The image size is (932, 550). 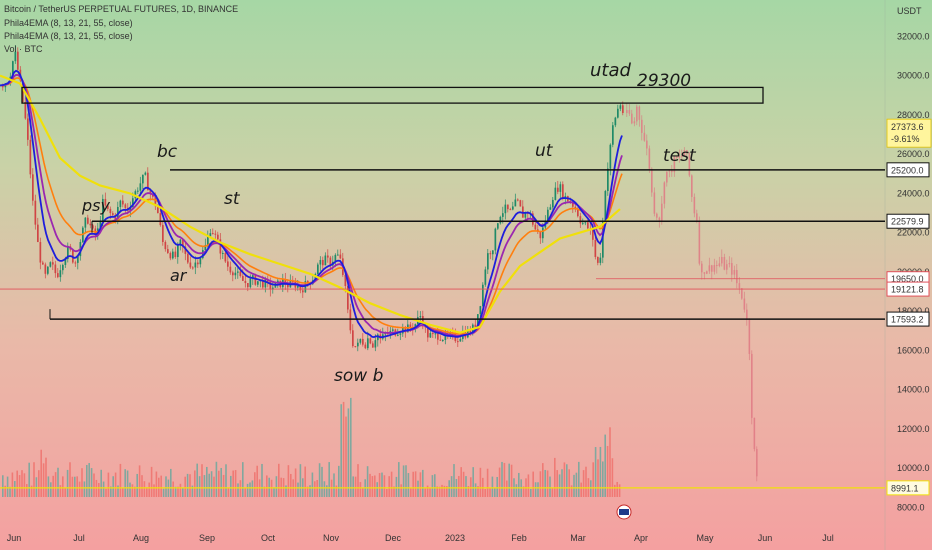 I want to click on annotation-ar: ar, so click(x=179, y=275).